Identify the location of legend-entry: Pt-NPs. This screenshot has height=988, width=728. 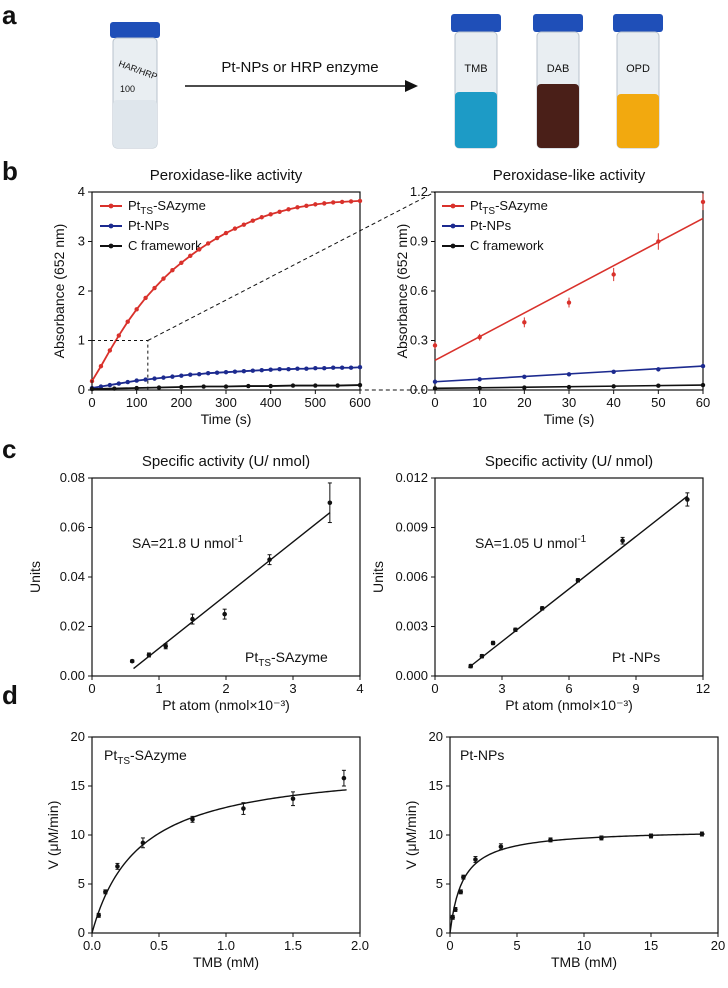
(149, 225).